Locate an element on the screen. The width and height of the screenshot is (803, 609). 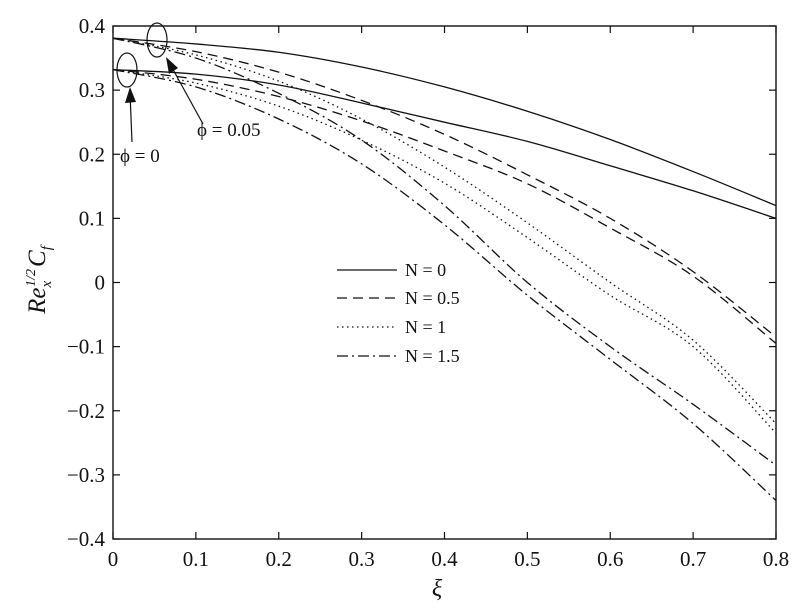
y-tick-label: 0.2 is located at coordinates (92, 154).